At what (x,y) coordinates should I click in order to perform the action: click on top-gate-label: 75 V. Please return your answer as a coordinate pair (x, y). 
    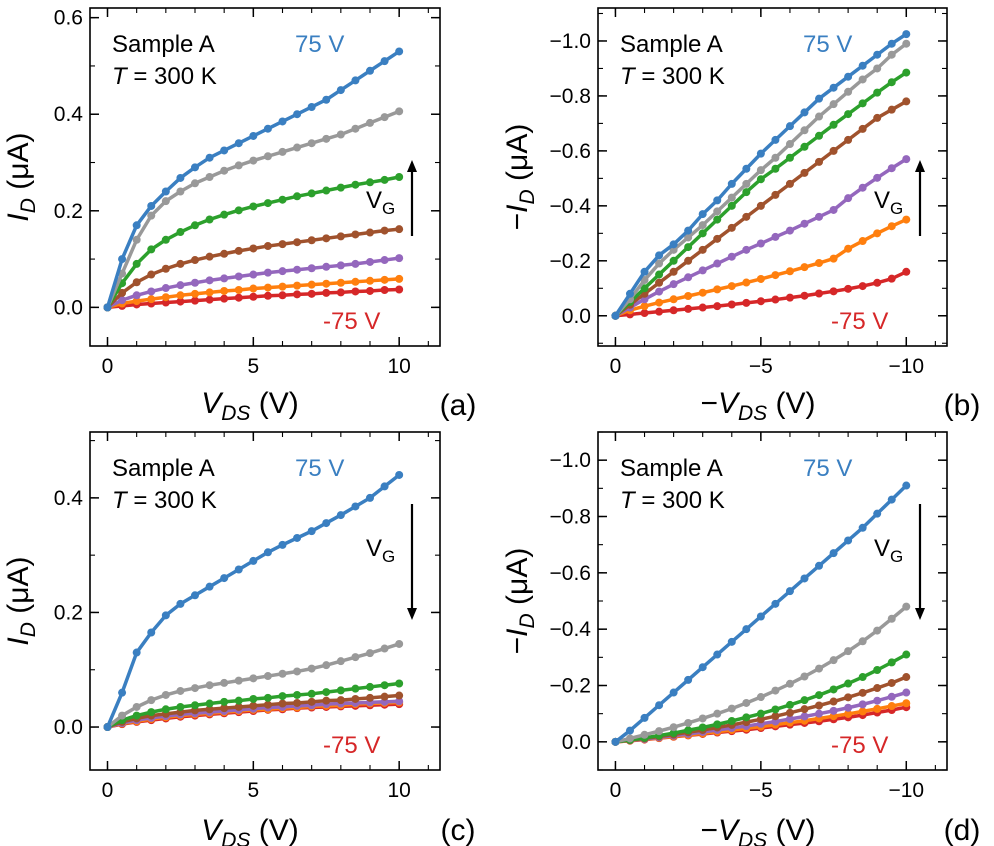
    Looking at the image, I should click on (827, 468).